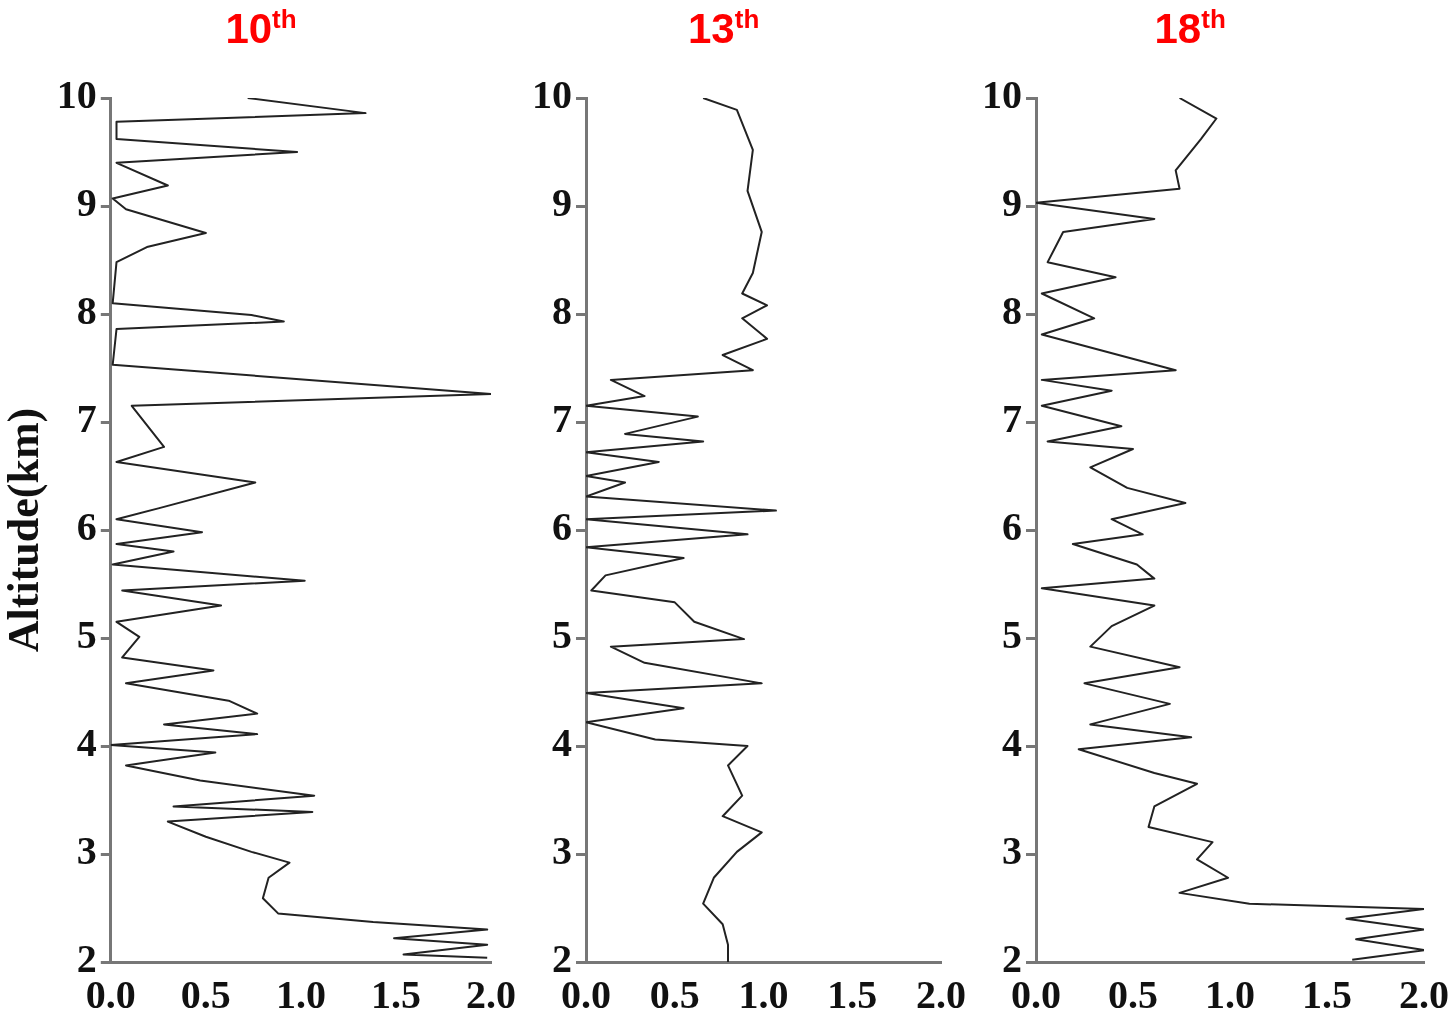 This screenshot has height=1030, width=1453. What do you see at coordinates (24, 530) in the screenshot?
I see `y-axis-title: Altitude(km)` at bounding box center [24, 530].